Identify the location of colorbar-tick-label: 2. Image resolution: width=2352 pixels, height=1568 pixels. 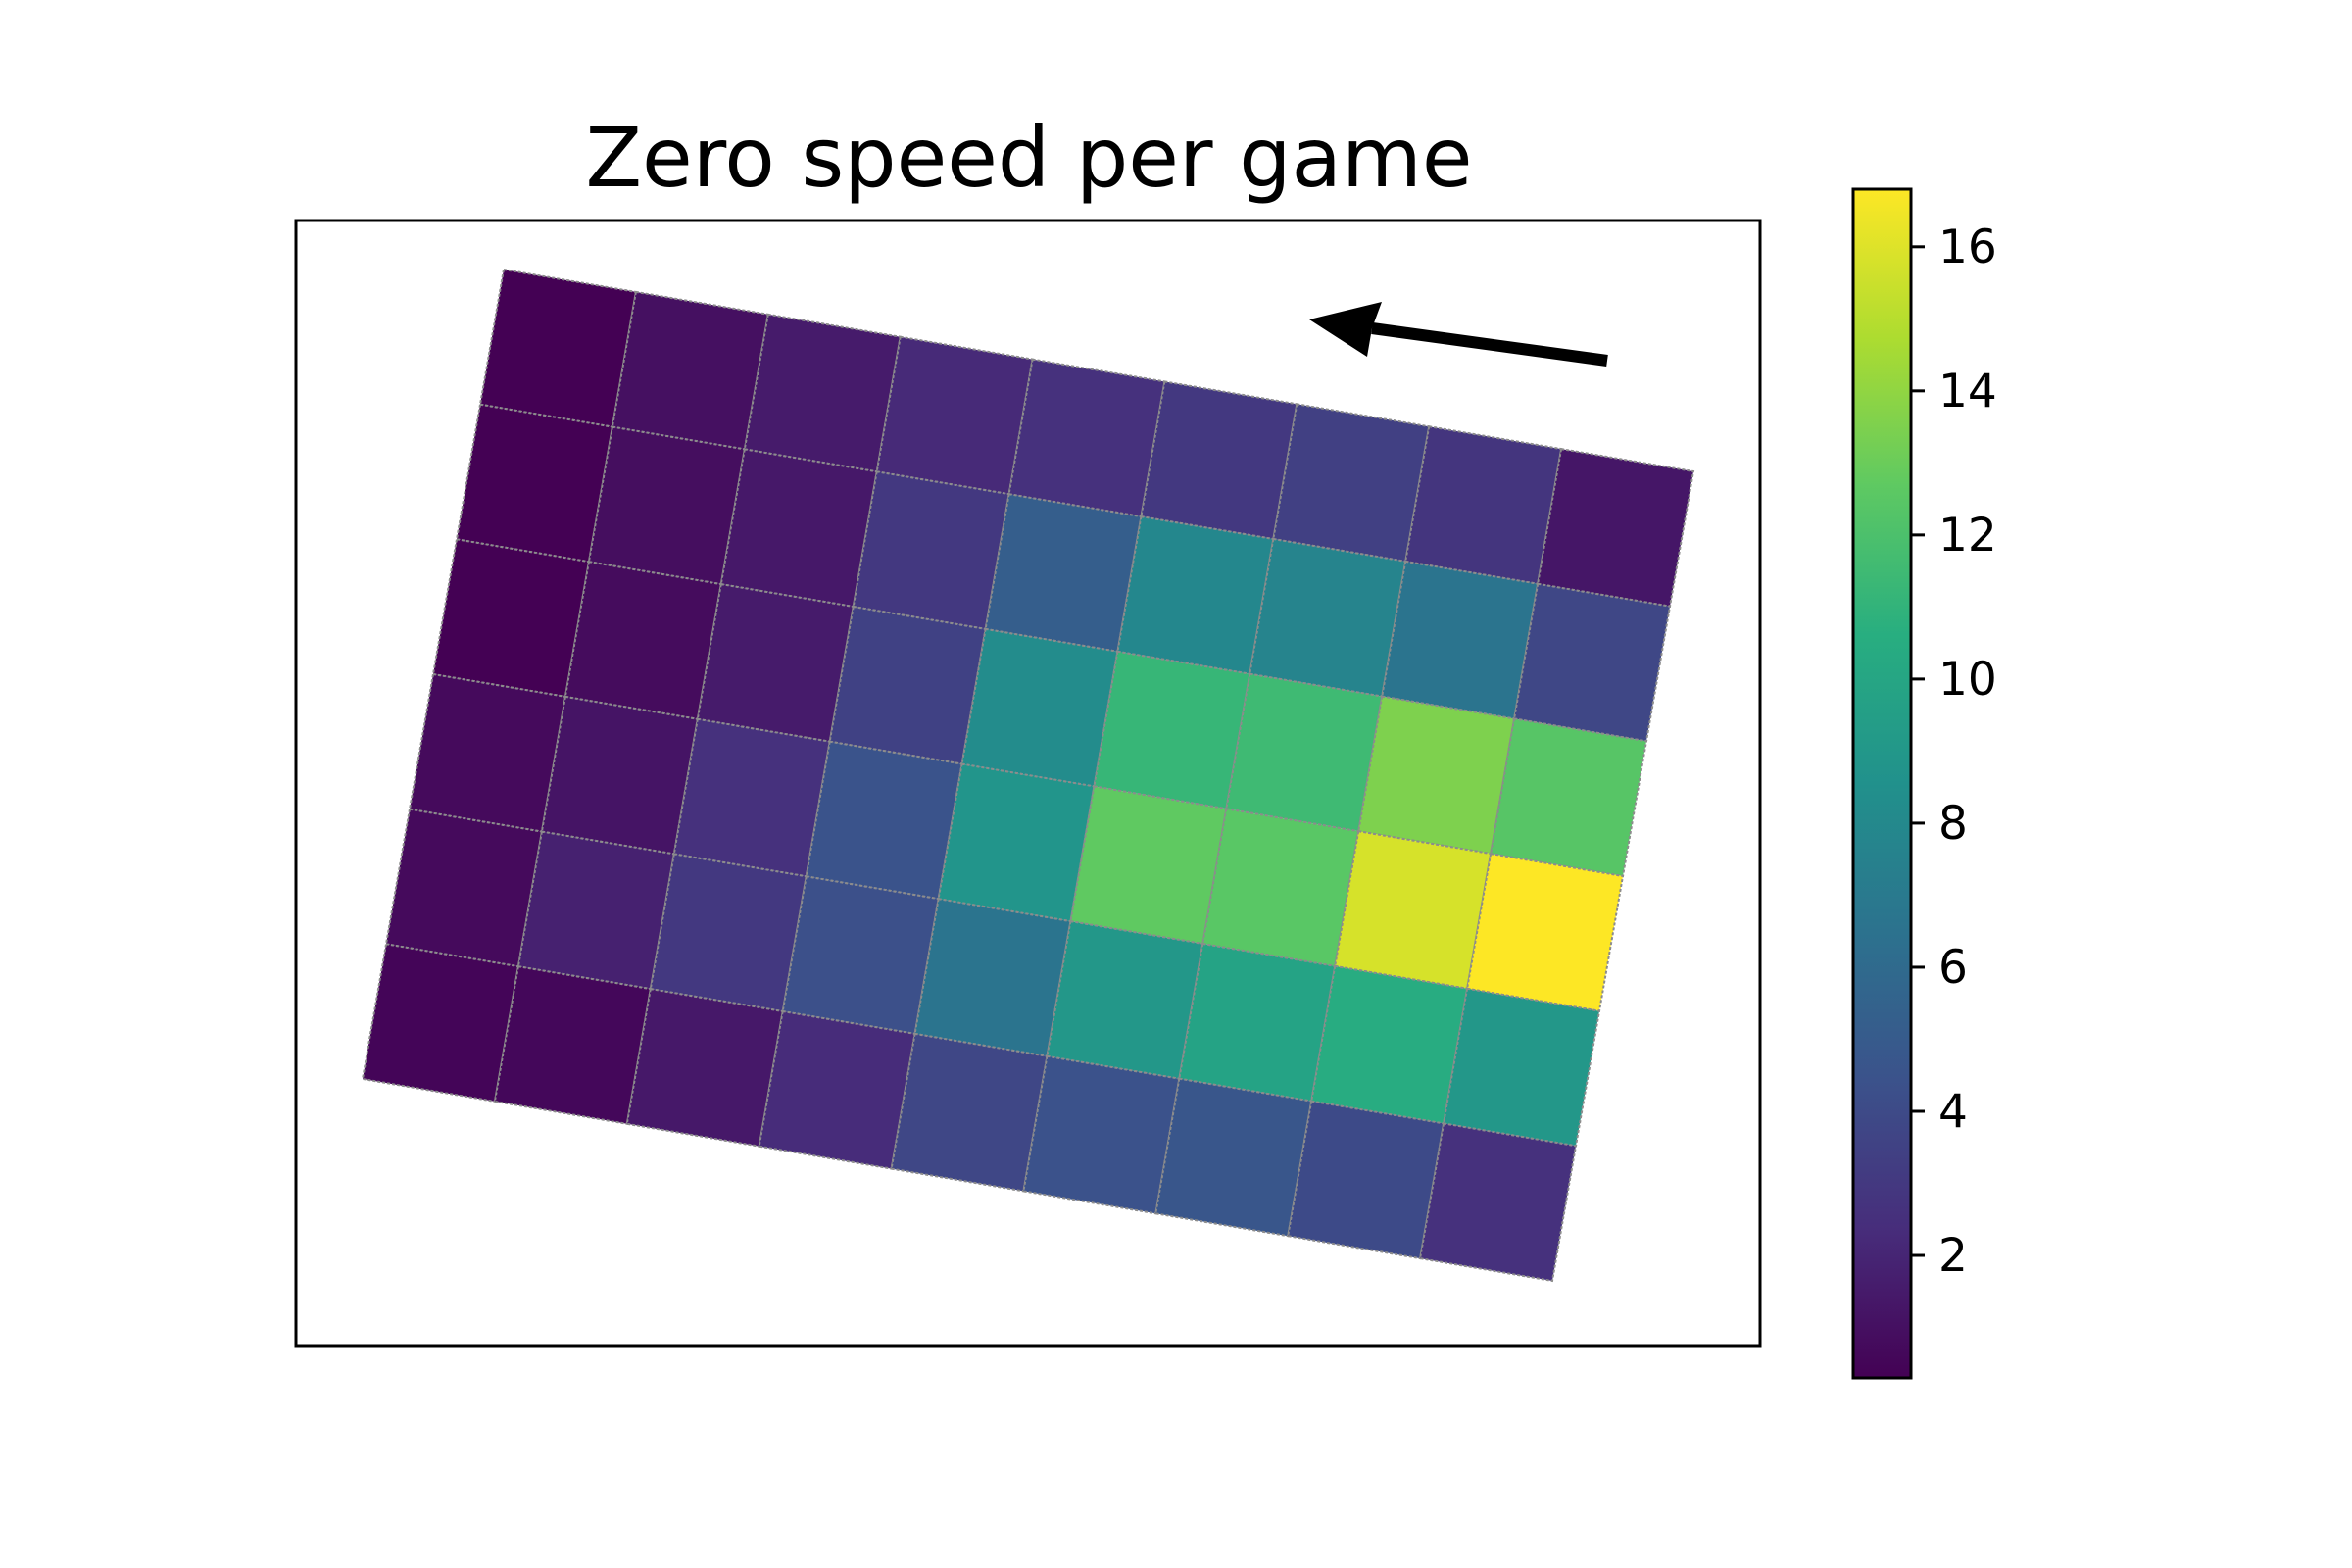
(1953, 1256).